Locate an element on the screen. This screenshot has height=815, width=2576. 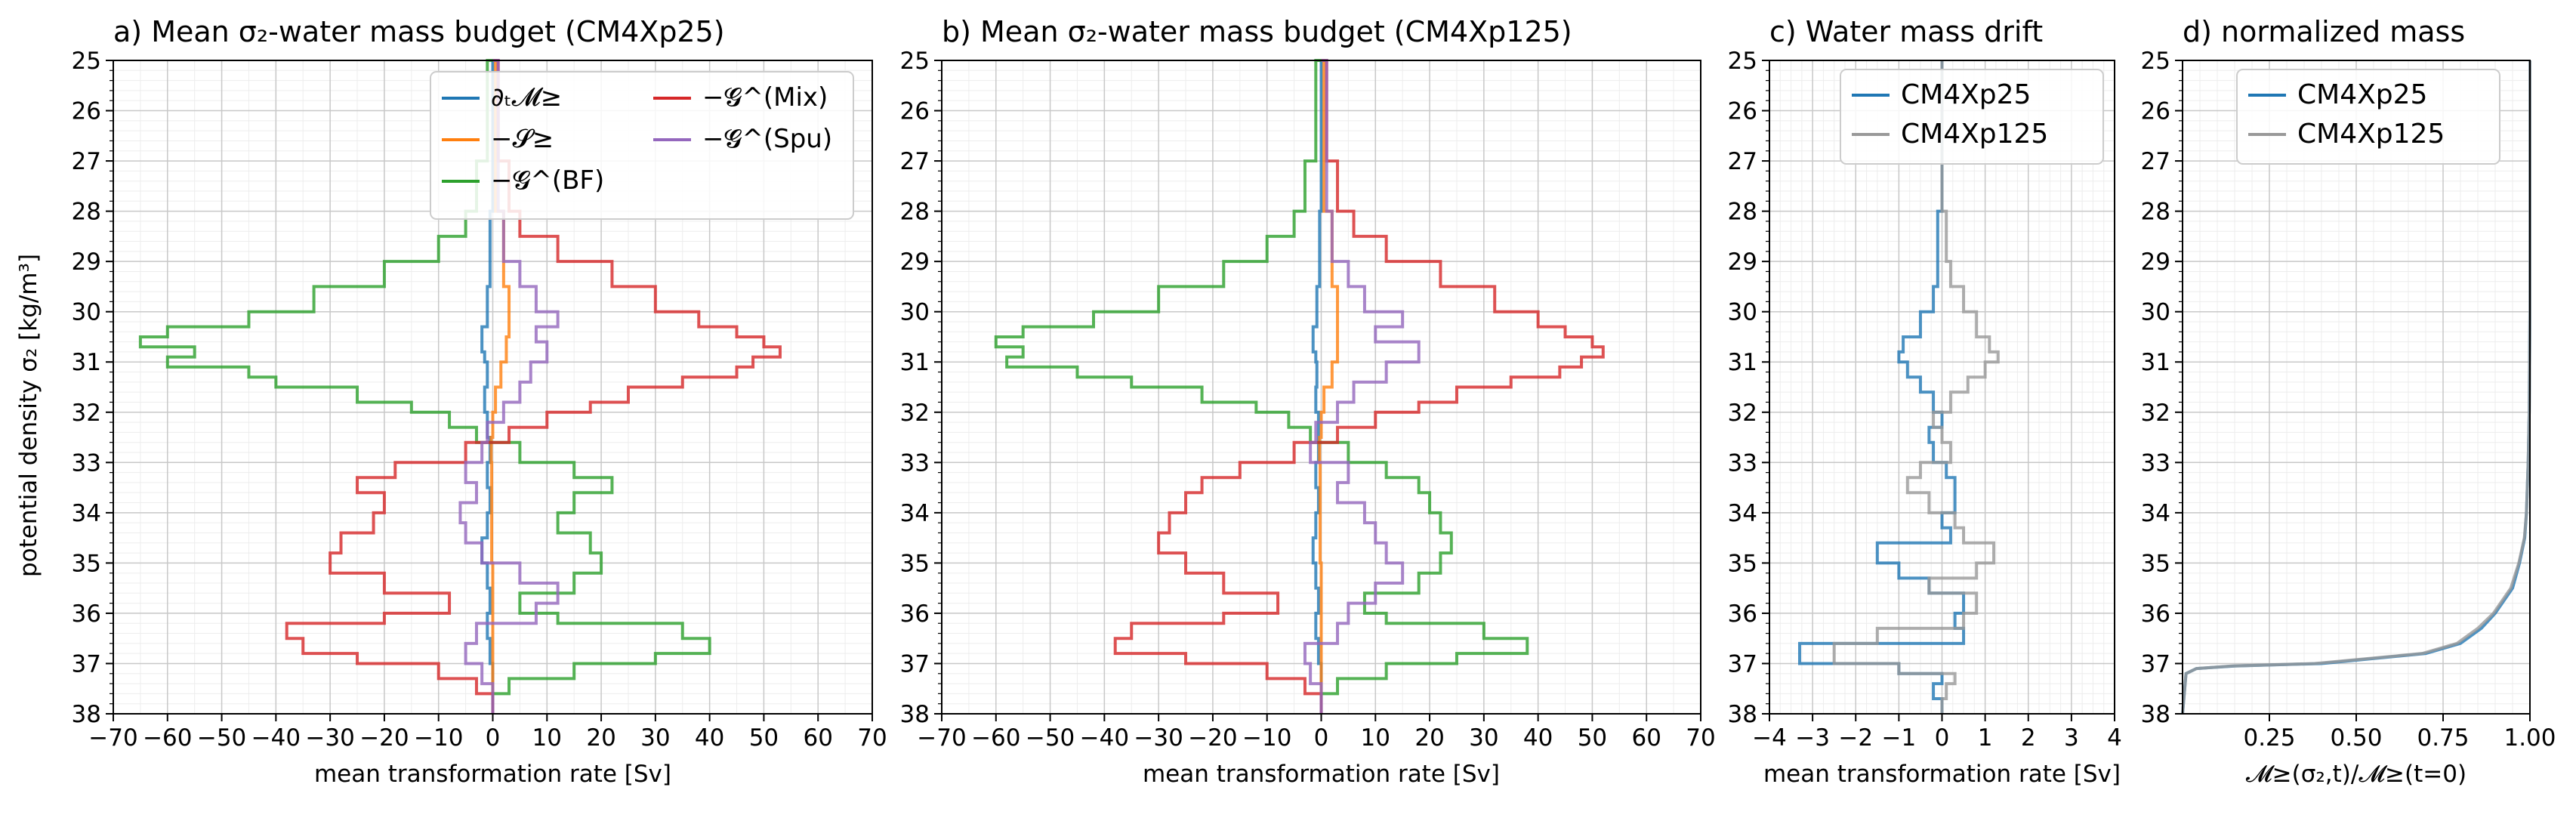
panel-a-xticks: −70 −60 −50 −40 −30 −20 −10 0 10 20 30 40 50 60 70 is located at coordinates (487, 733).